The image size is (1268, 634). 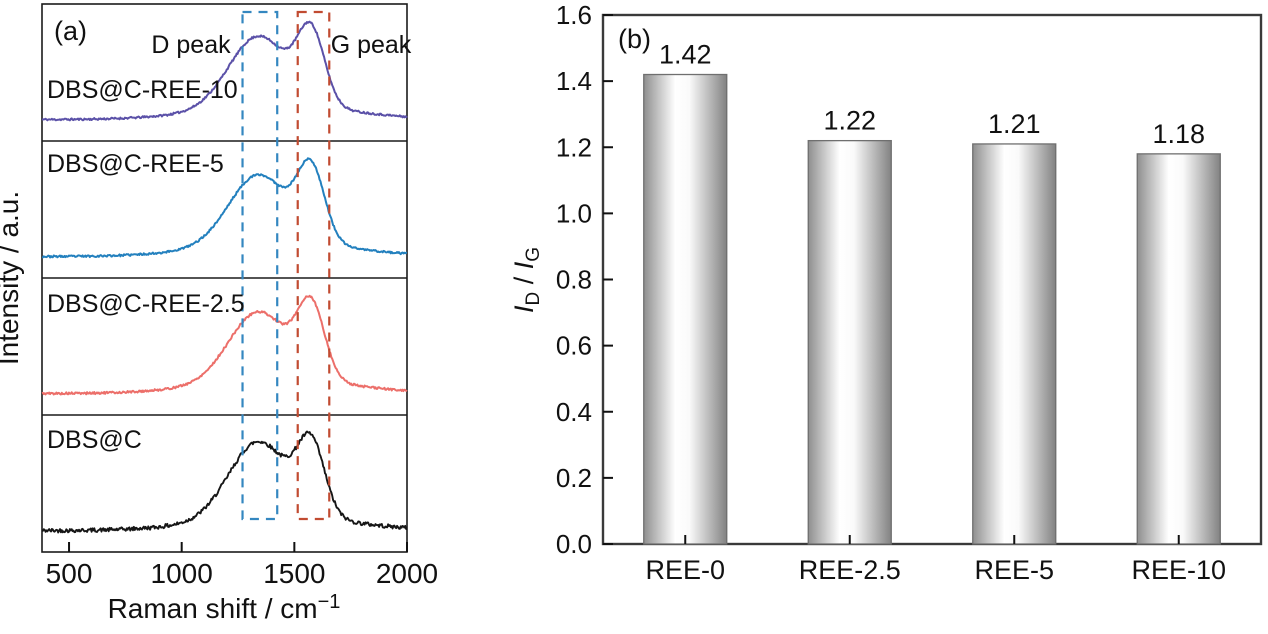 I want to click on panel-a-axis-layer: 500 1000 1500 2000, so click(x=242, y=565).